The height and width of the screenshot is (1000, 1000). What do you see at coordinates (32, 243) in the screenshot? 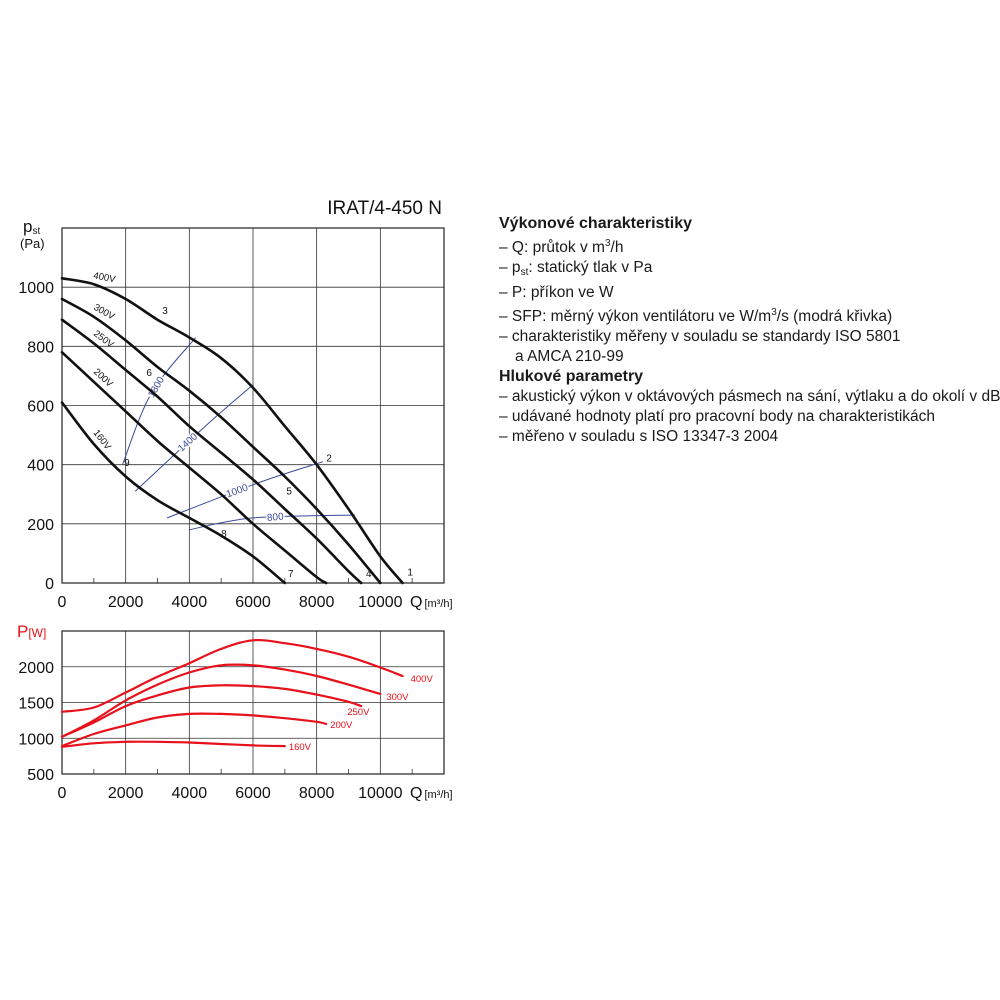
I see `top-y-axis-unit: (Pa)` at bounding box center [32, 243].